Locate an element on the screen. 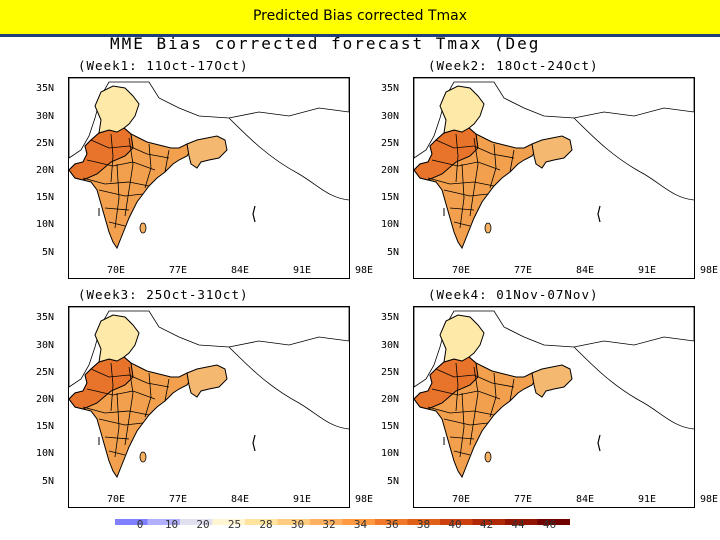 The image size is (720, 540). panel-title-week4: (Week4: 01Nov-07Nov) is located at coordinates (513, 294).